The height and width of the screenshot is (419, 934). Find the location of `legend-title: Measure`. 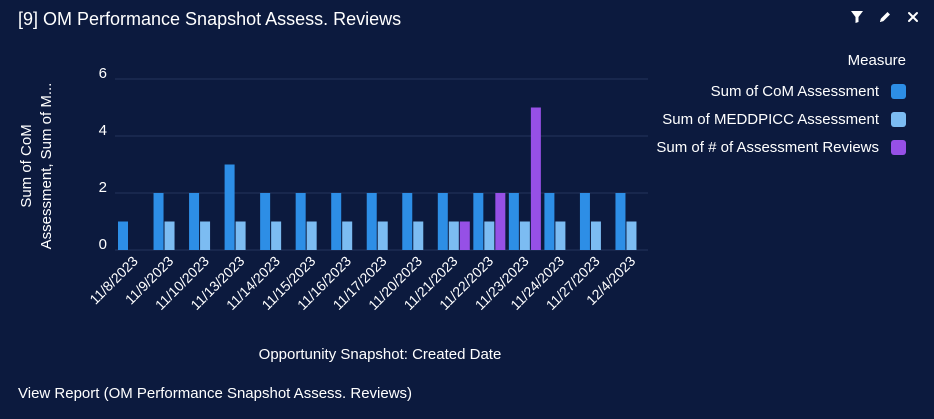

legend-title: Measure is located at coordinates (877, 60).